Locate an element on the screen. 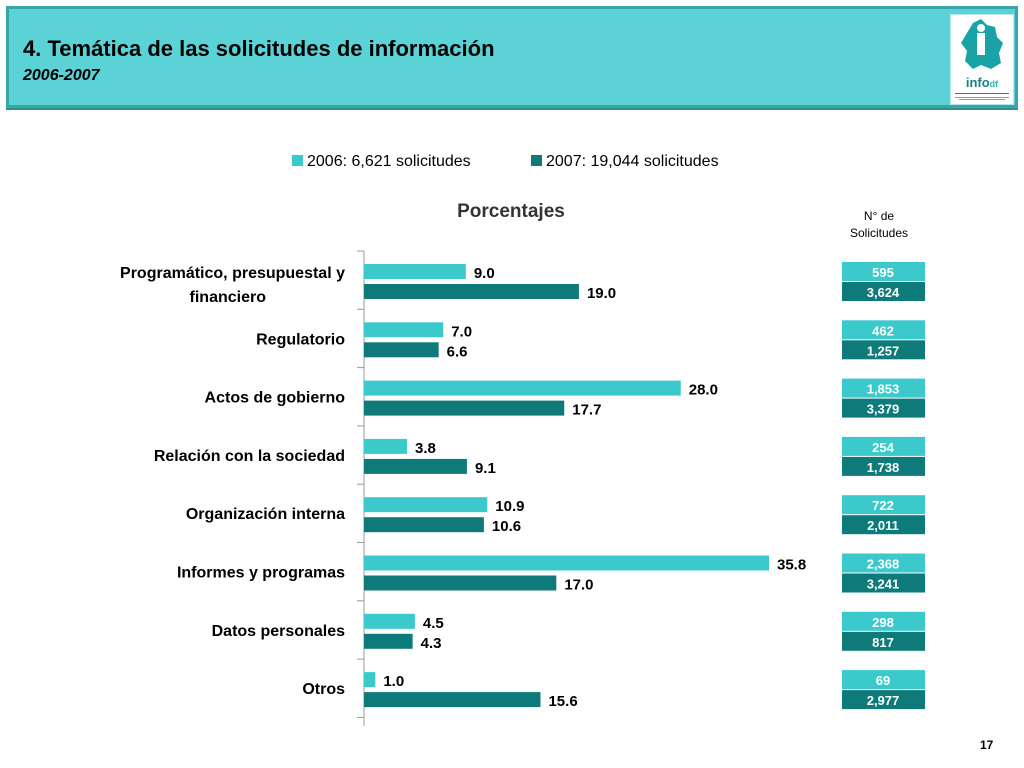 This screenshot has height=768, width=1024. count-value: 3,624 is located at coordinates (883, 292).